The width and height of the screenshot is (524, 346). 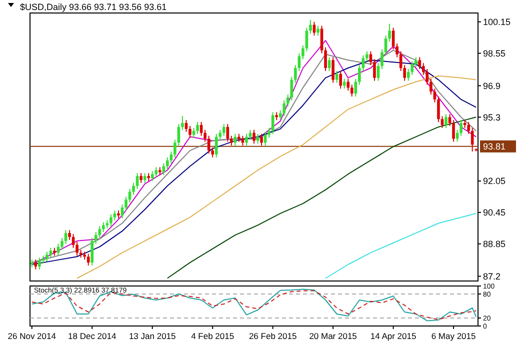 What do you see at coordinates (492, 276) in the screenshot?
I see `y-tick-label: 87.2` at bounding box center [492, 276].